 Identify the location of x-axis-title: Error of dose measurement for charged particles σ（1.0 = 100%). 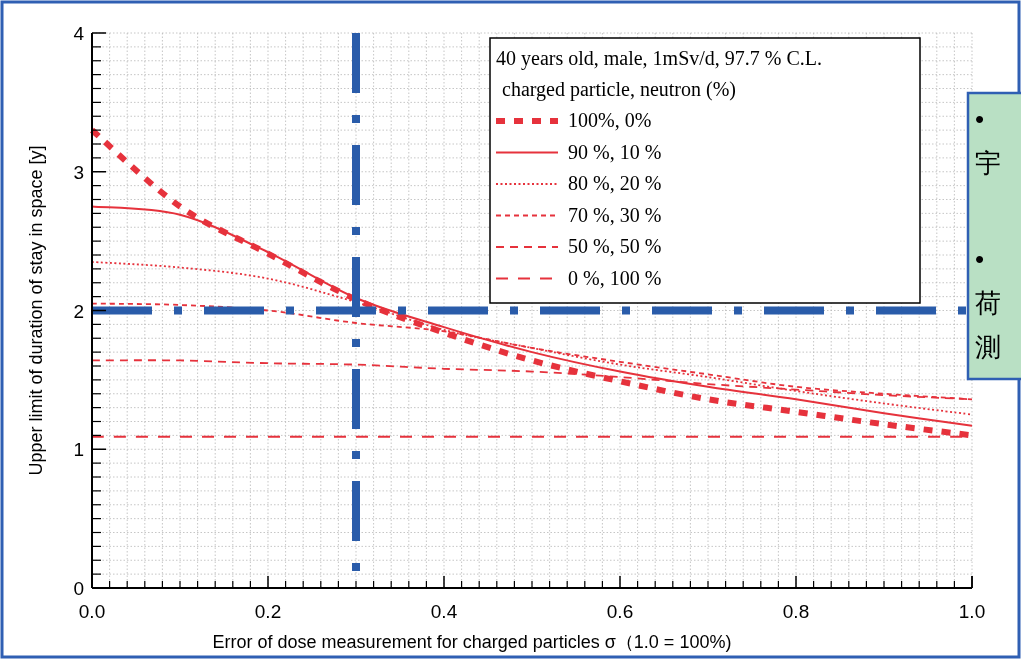
(472, 642).